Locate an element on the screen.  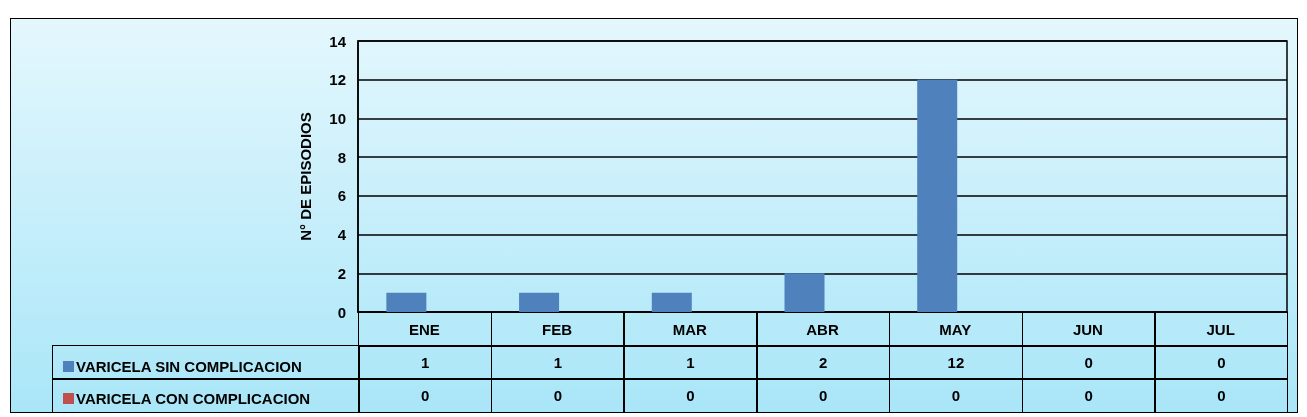
x-tick-label: ABR is located at coordinates (822, 329).